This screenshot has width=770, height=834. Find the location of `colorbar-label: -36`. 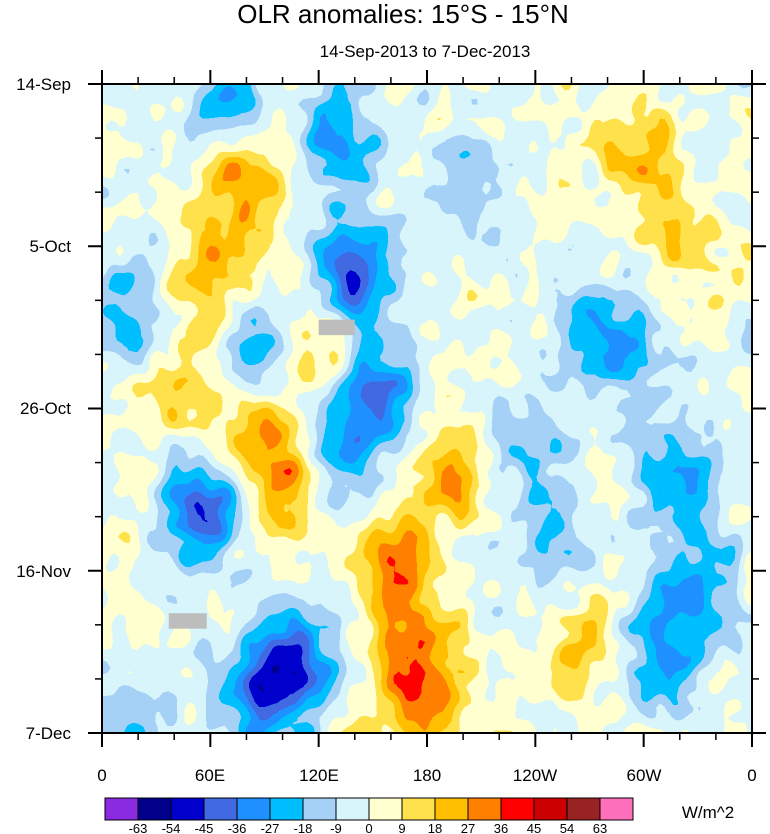

colorbar-label: -36 is located at coordinates (237, 827).